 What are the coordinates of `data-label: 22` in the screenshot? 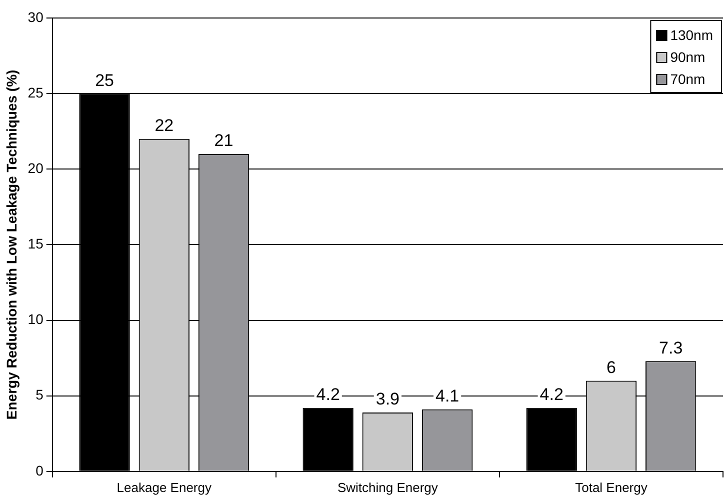 It's located at (164, 126).